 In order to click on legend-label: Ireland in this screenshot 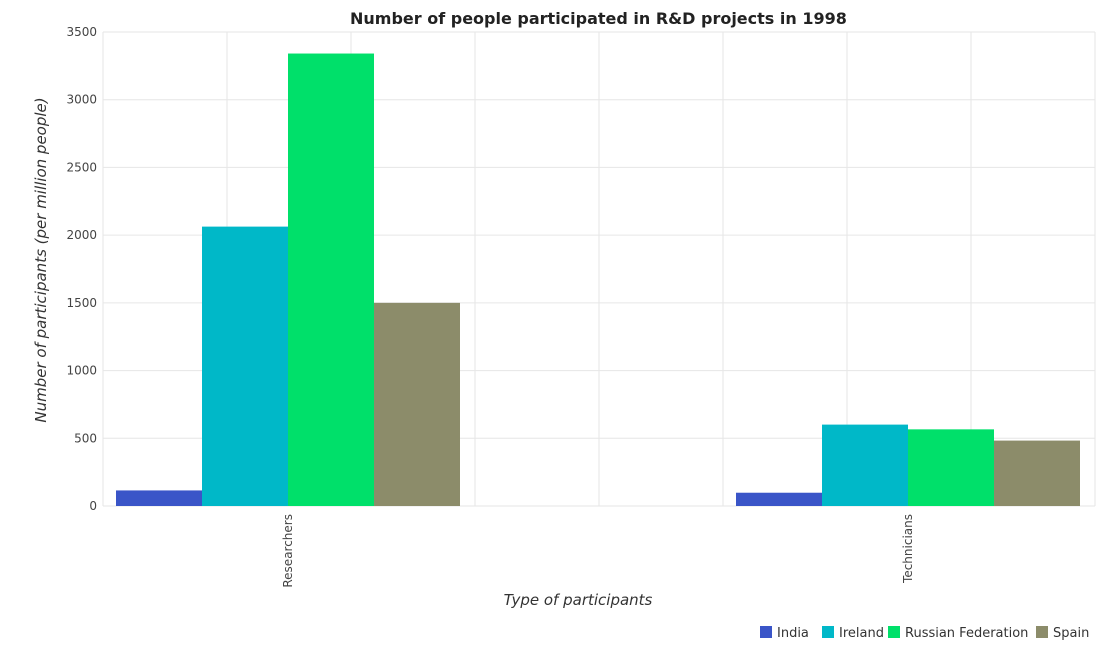, I will do `click(861, 633)`.